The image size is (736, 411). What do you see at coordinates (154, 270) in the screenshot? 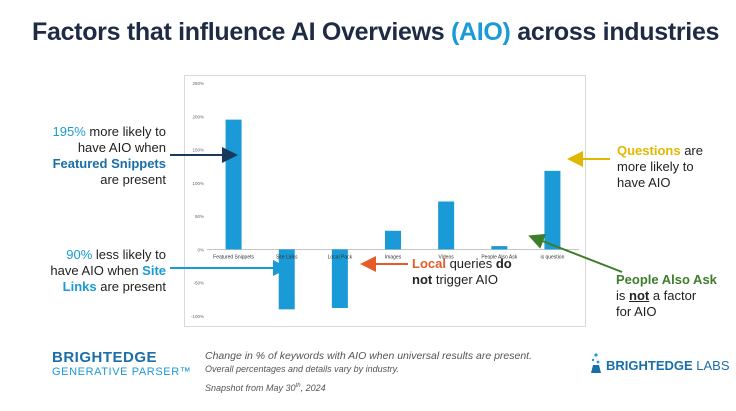
I see `callout-highlight: Site` at bounding box center [154, 270].